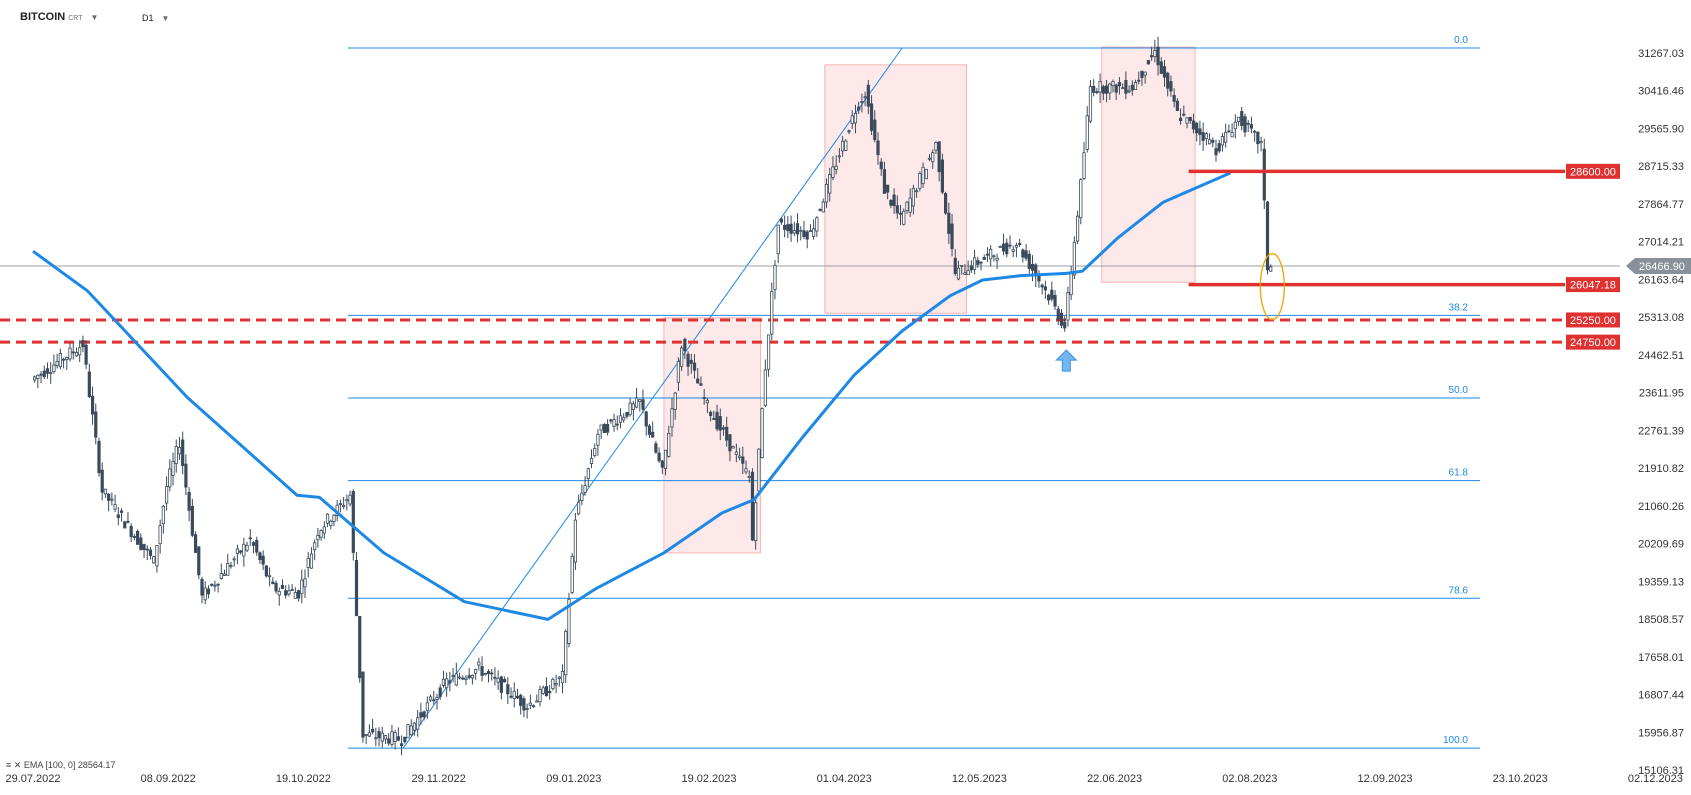 The image size is (1691, 795). Describe the element at coordinates (1661, 205) in the screenshot. I see `y-tick-label: 27864.77` at that location.